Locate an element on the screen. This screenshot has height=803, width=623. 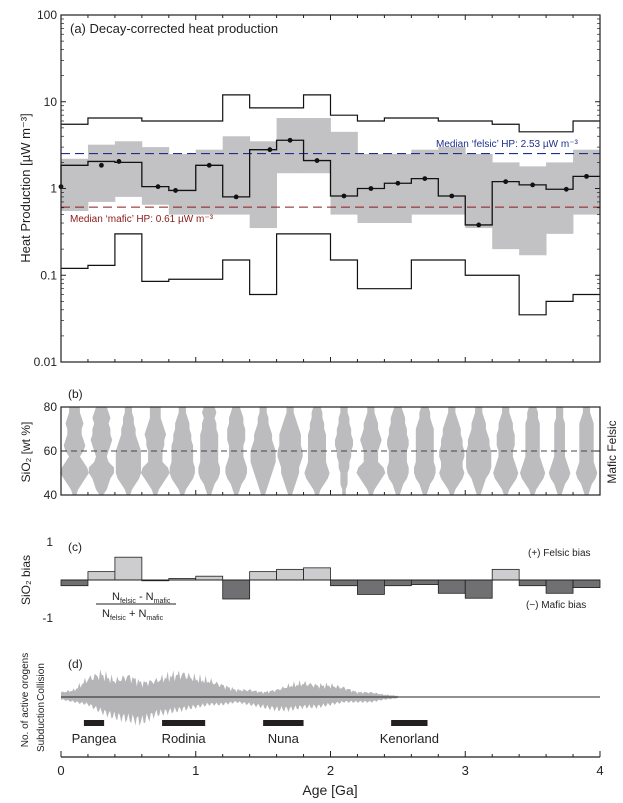
y-ticks: 80 60 40 is located at coordinates (322, 451).